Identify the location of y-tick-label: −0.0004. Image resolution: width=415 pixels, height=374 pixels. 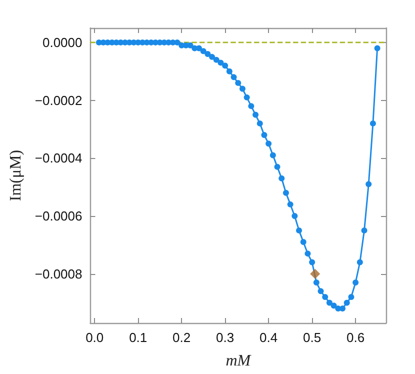
(58, 158).